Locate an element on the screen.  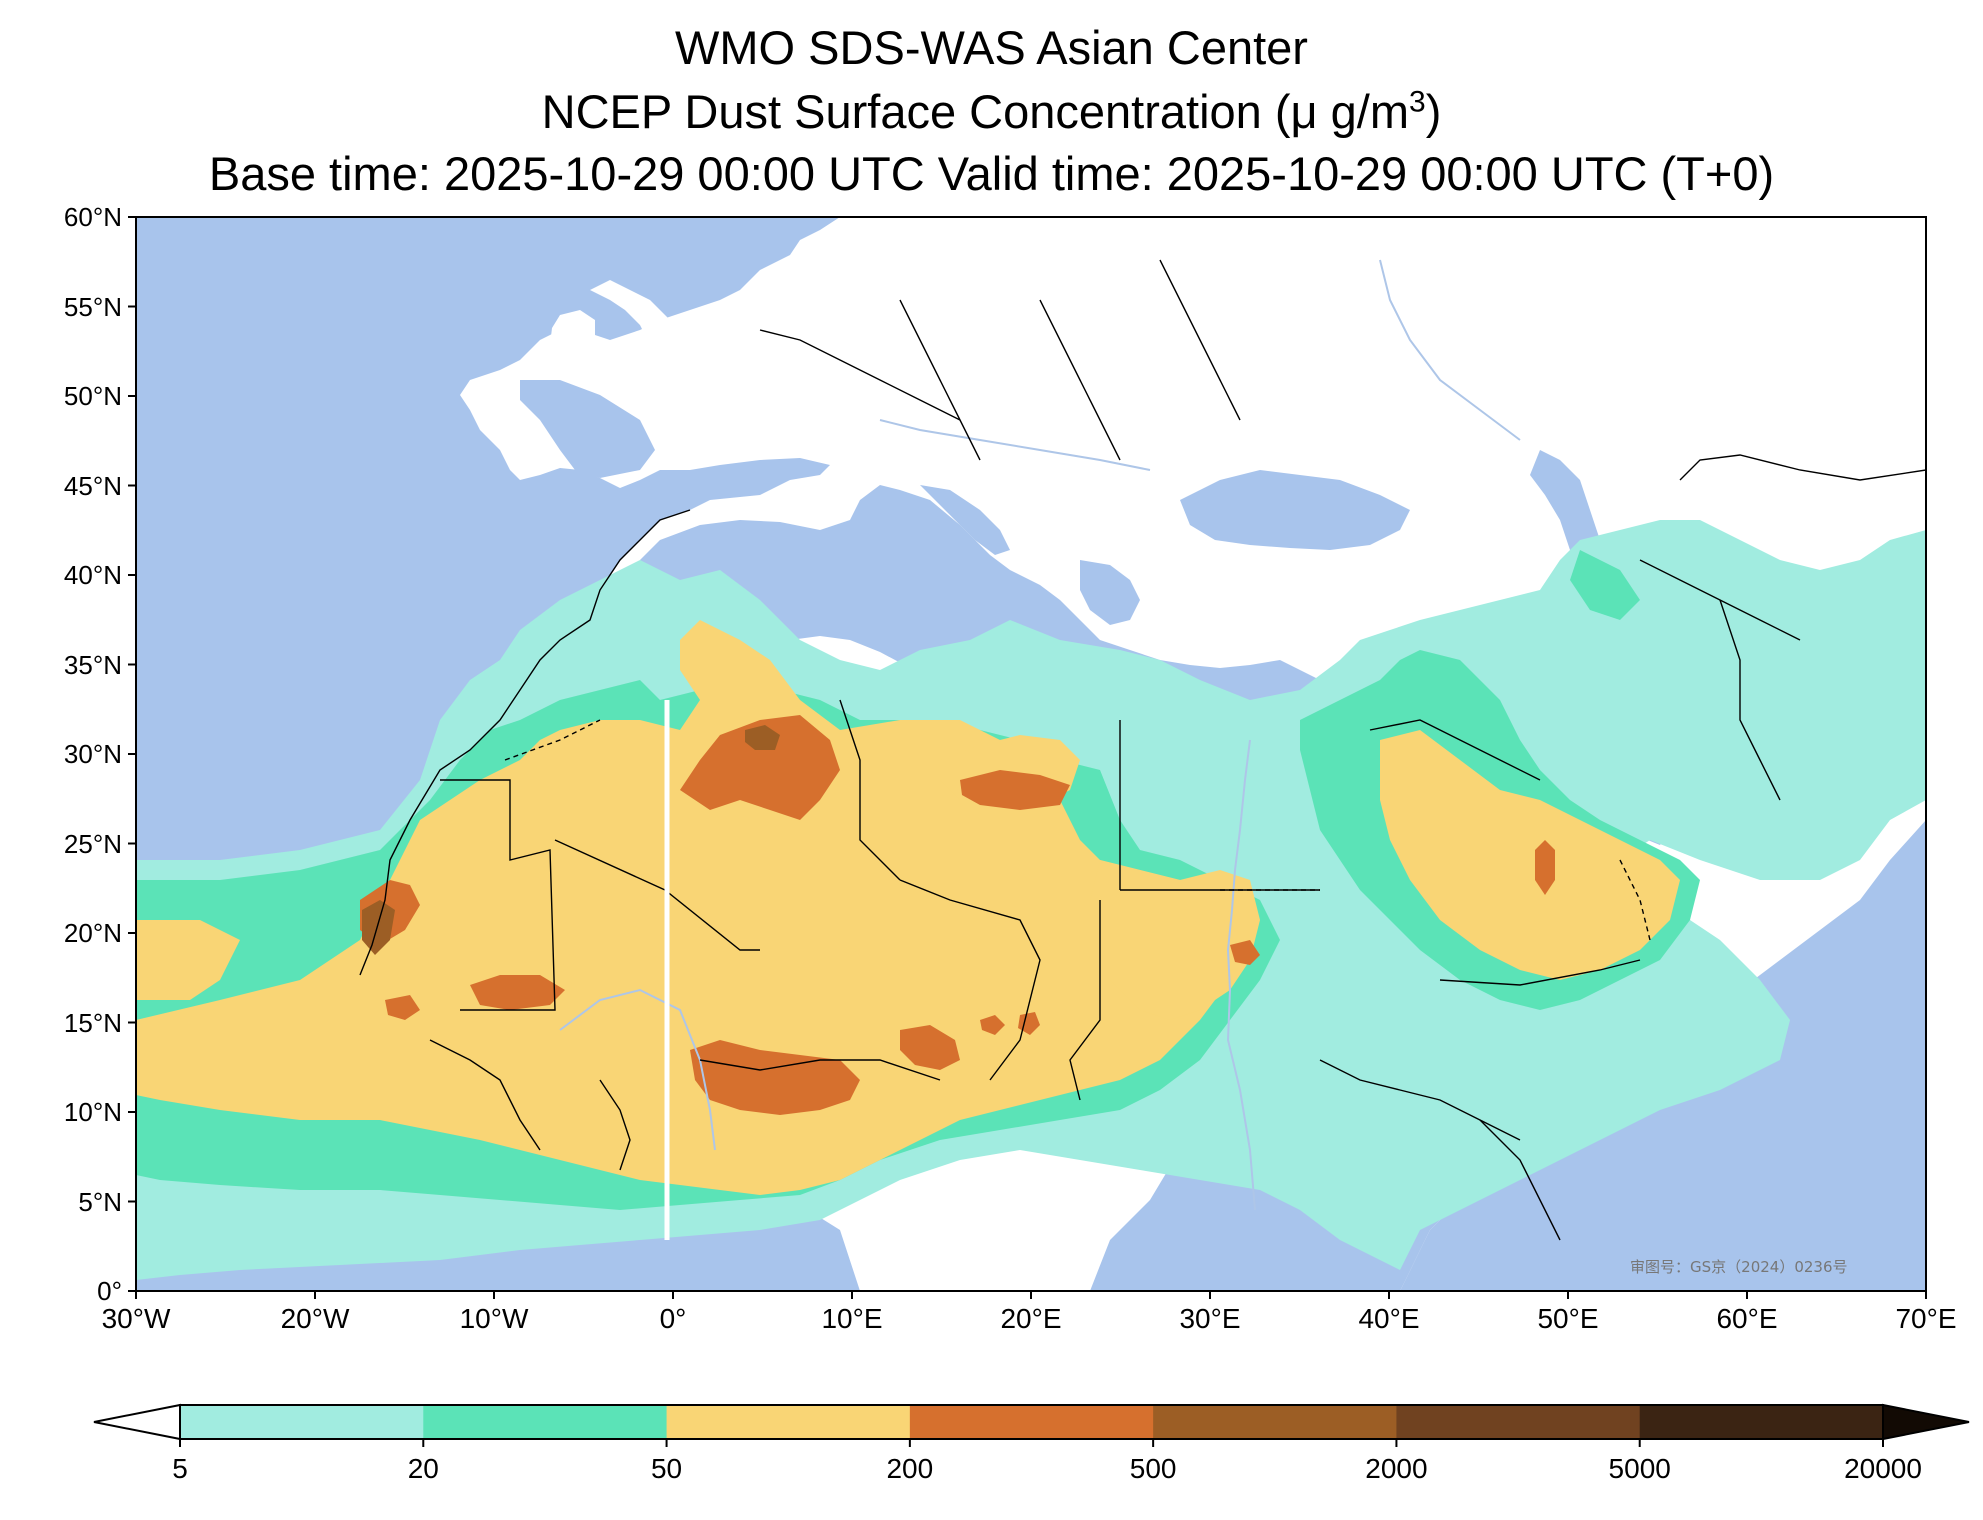
lat-label: 55°N is located at coordinates (92, 306).